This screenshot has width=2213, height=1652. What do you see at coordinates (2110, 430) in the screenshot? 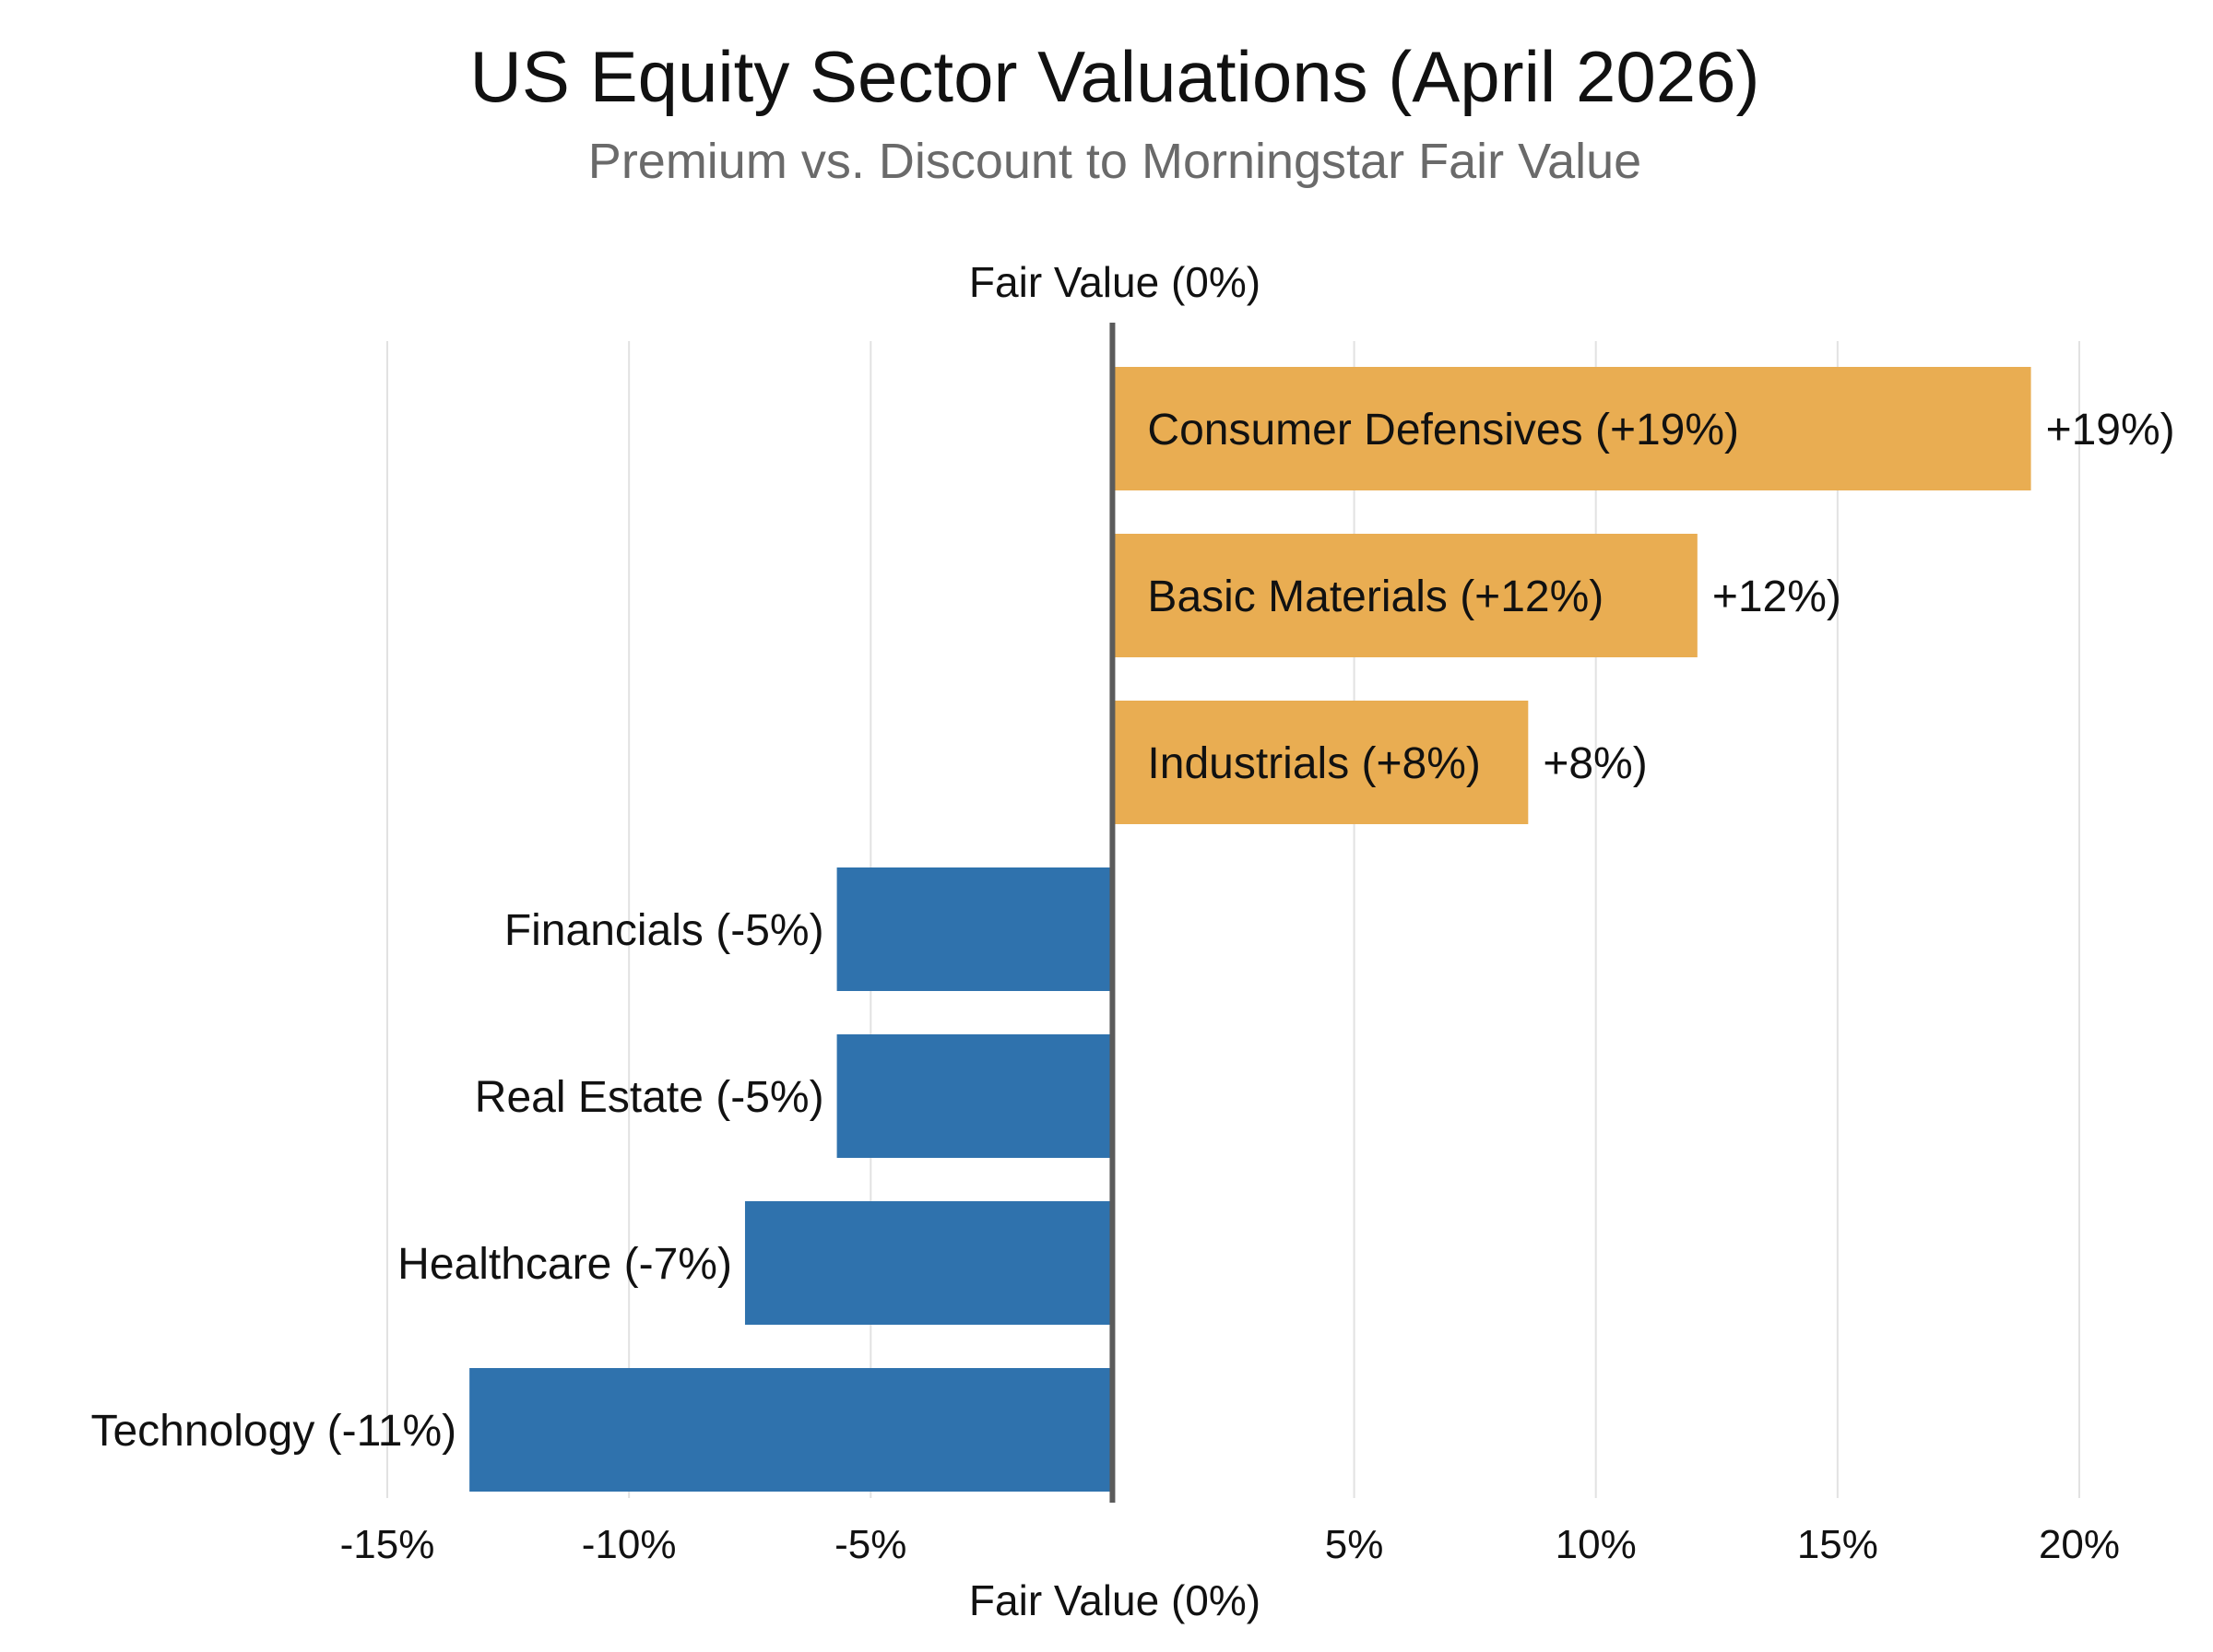
I see `sector-value-label: +19%)` at bounding box center [2110, 430].